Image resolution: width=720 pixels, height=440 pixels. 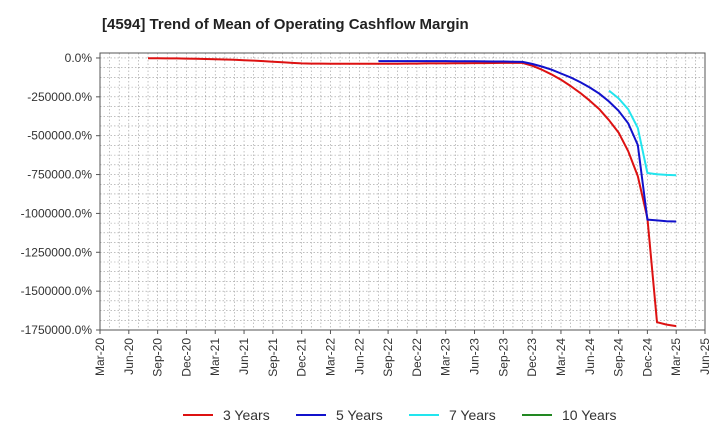 What do you see at coordinates (590, 356) in the screenshot?
I see `x-tick-label: Jun-24` at bounding box center [590, 356].